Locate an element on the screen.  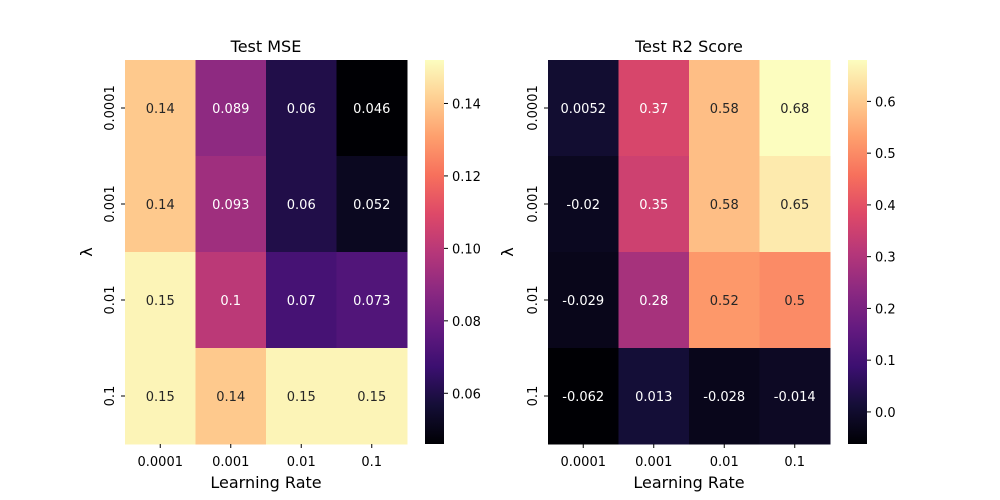
cell-value-label: -0.028 is located at coordinates (724, 397).